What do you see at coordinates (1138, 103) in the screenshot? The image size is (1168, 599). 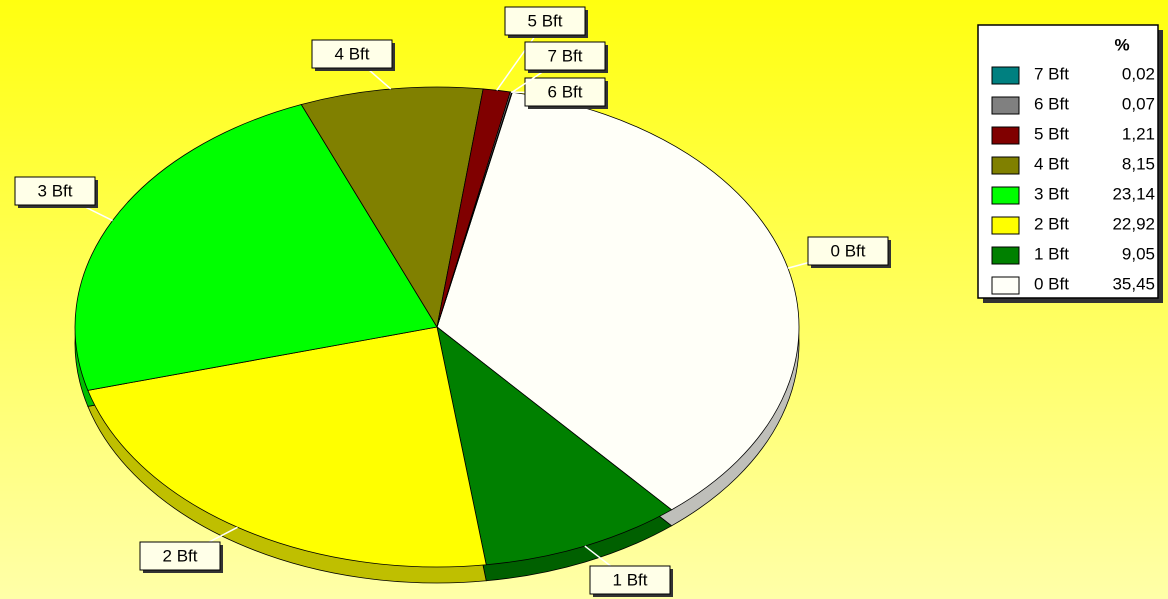 I see `legend-value: 0,07` at bounding box center [1138, 103].